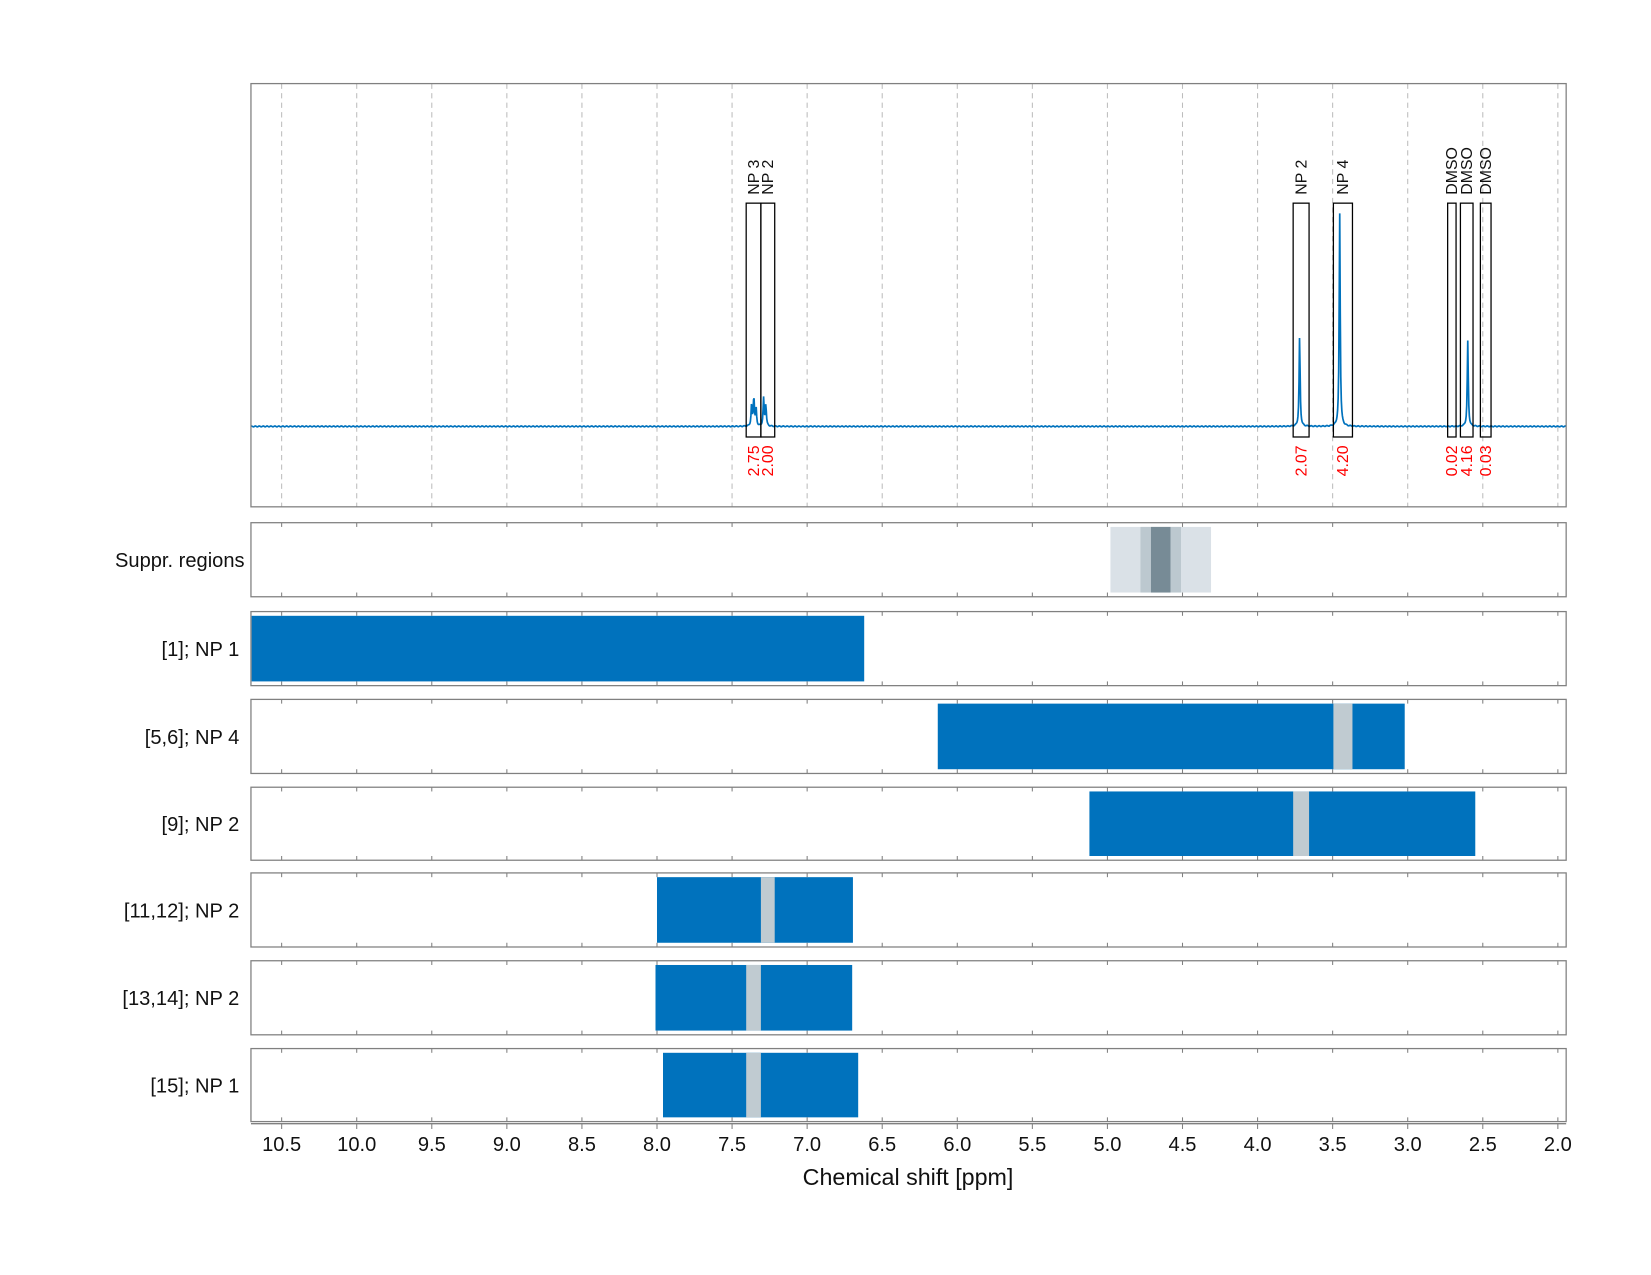 Image resolution: width=1651 pixels, height=1275 pixels. I want to click on x-tick-label: 3.5, so click(1333, 1145).